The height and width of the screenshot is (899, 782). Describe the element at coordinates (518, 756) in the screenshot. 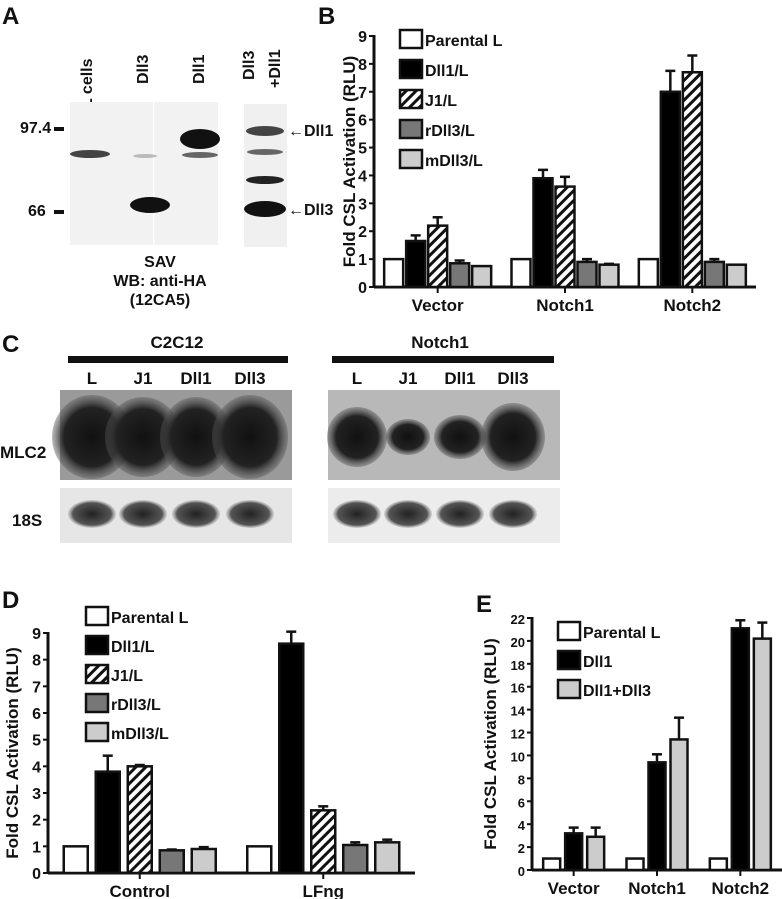

I see `y-tick-label: 10` at that location.